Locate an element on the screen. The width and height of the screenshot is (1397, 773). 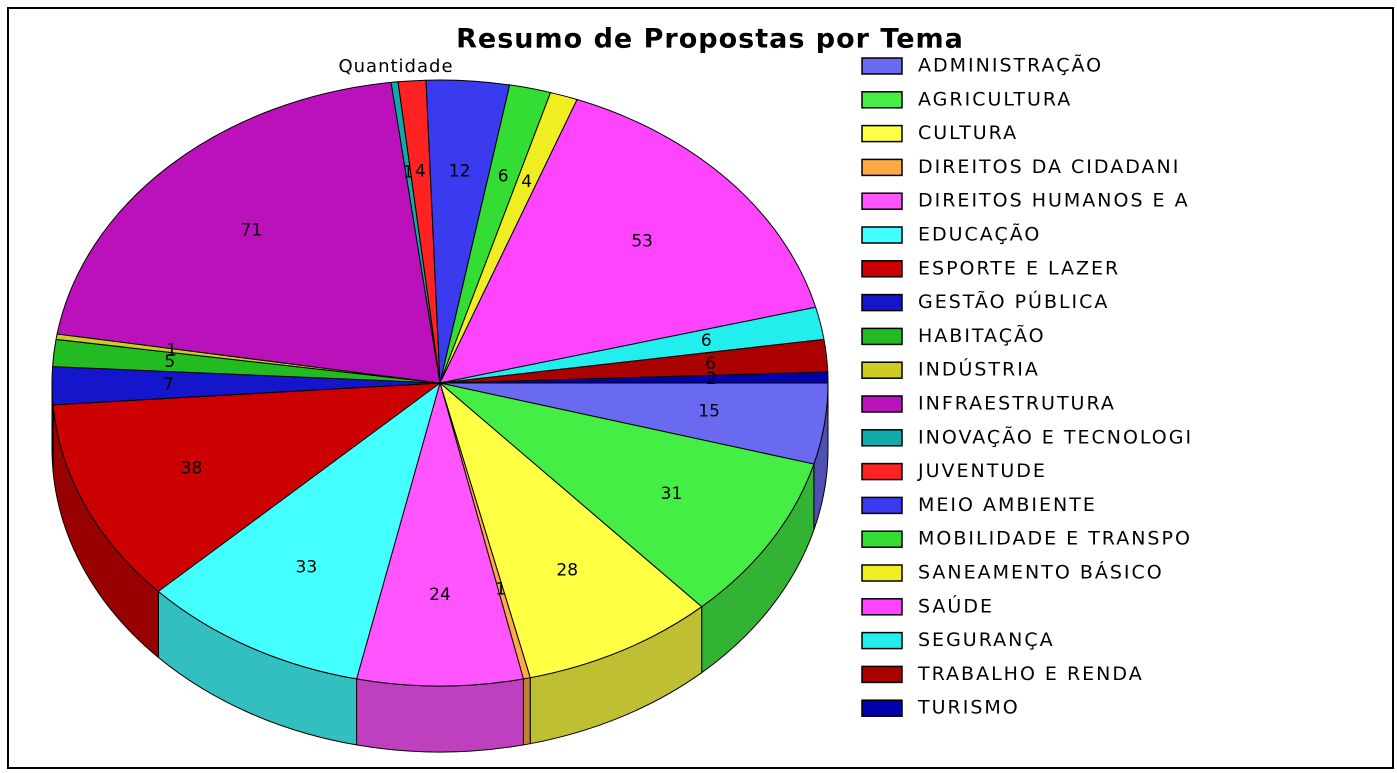
data-label: 38 is located at coordinates (192, 469).